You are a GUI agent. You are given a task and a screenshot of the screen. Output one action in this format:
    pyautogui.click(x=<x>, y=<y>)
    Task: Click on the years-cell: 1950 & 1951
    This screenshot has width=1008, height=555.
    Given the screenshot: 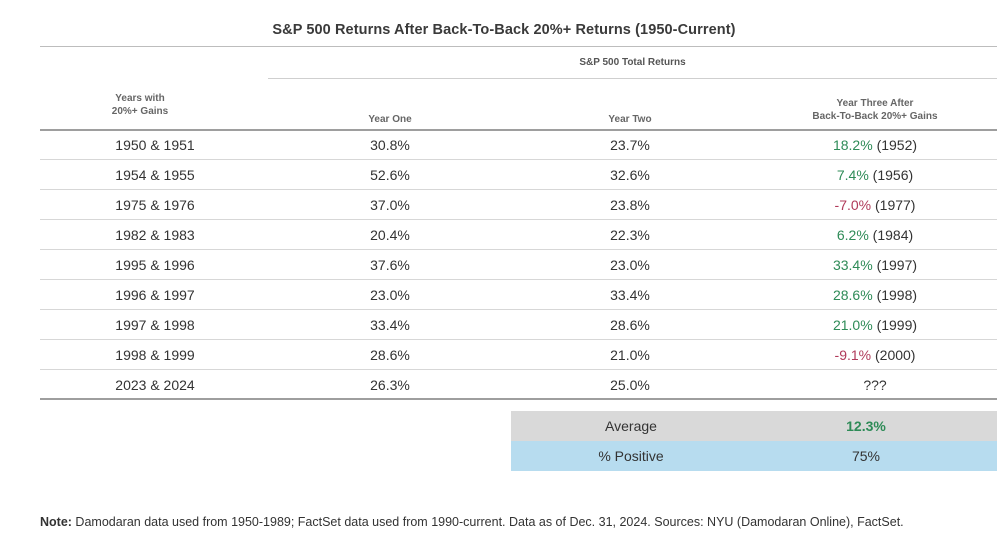 What is the action you would take?
    pyautogui.click(x=155, y=145)
    